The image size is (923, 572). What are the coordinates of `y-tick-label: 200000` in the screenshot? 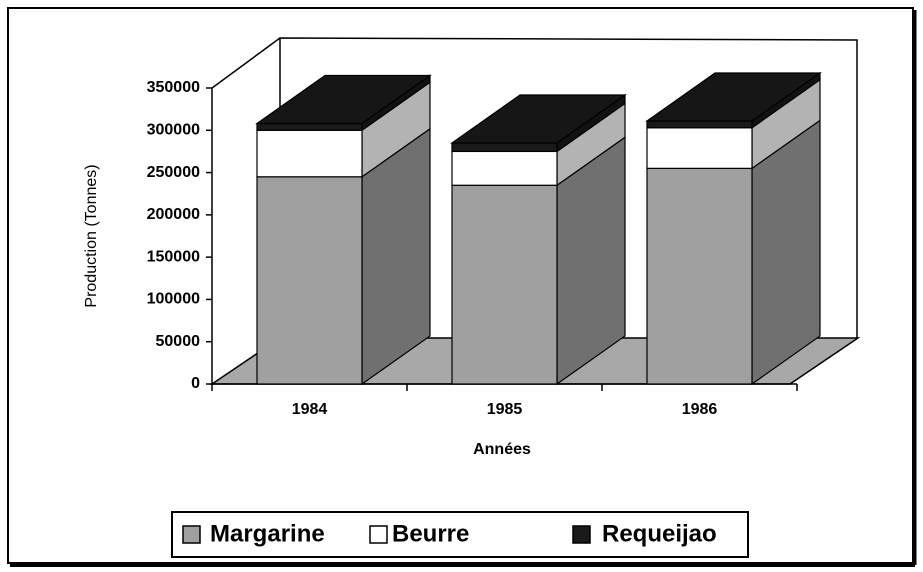 It's located at (173, 214).